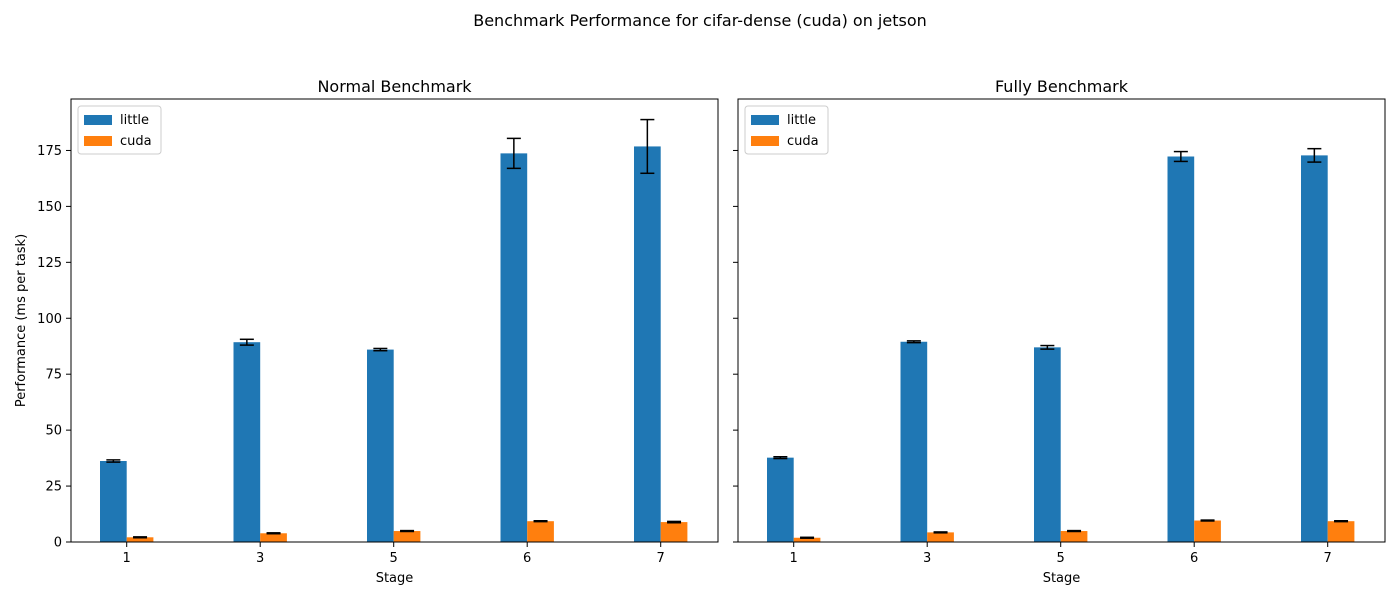 This screenshot has width=1400, height=600. Describe the element at coordinates (1062, 86) in the screenshot. I see `chart-title: Fully Benchmark` at that location.